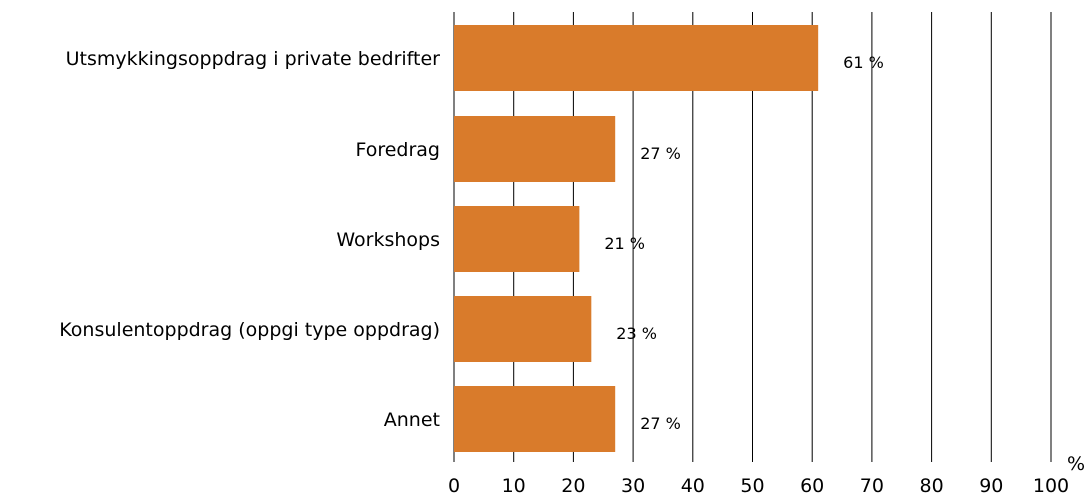  Describe the element at coordinates (812, 486) in the screenshot. I see `x-tick-label: 60` at that location.